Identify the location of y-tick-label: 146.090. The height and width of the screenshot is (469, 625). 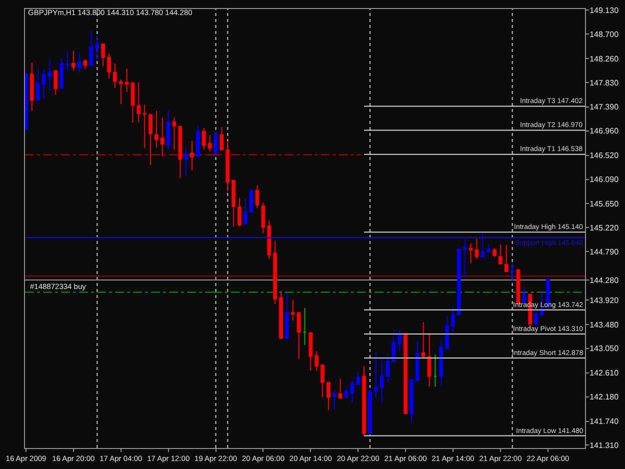
(605, 179).